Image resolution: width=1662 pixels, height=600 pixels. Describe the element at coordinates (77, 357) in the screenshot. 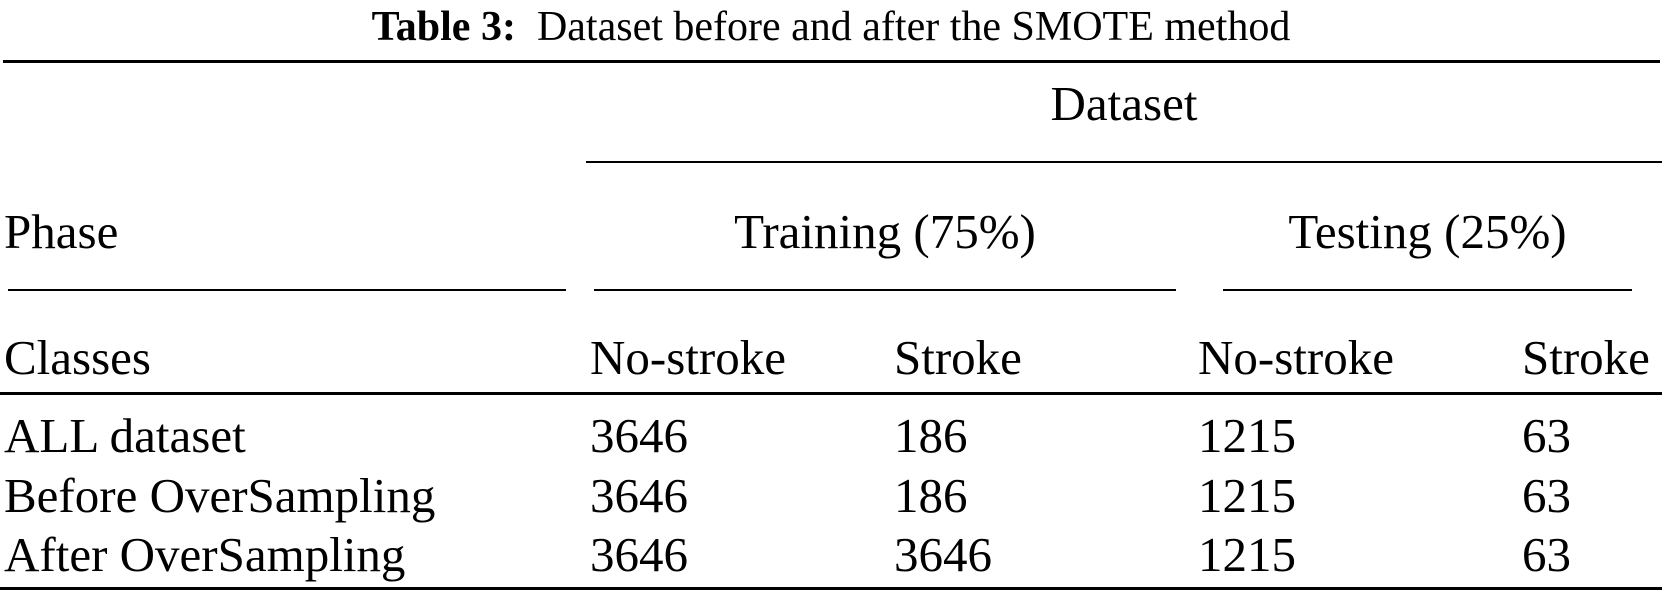

I see `classes-header: Classes` at that location.